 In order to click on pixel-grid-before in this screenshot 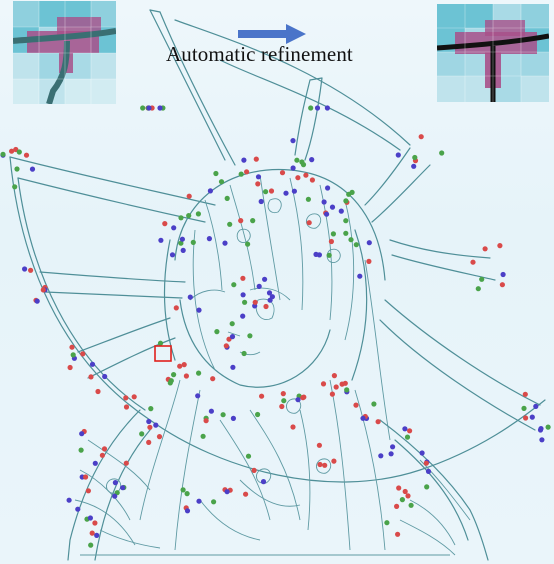, I will do `click(64, 52)`.